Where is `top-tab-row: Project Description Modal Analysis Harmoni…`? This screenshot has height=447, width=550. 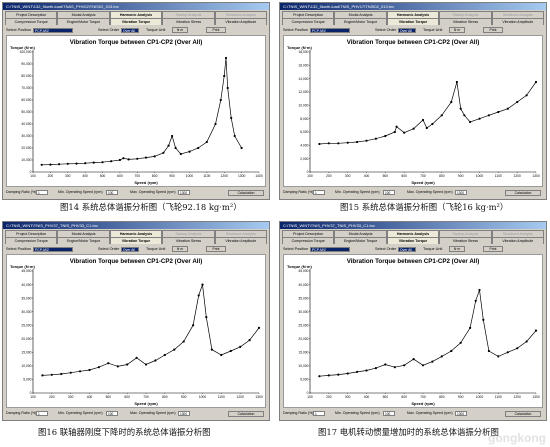 top-tab-row: Project Description Modal Analysis Harmoni… is located at coordinates (413, 14).